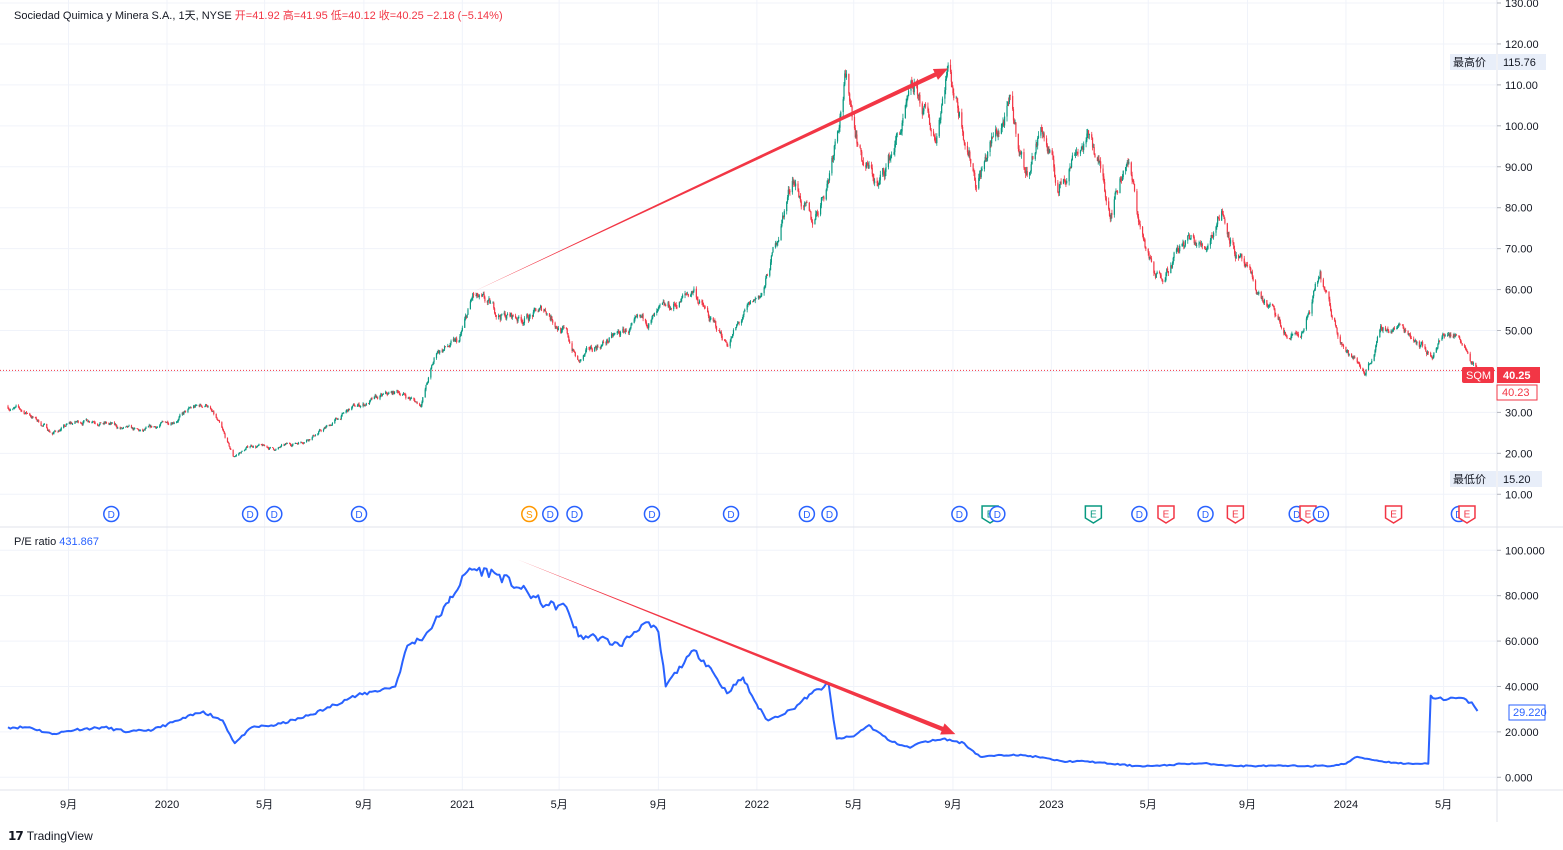 The width and height of the screenshot is (1563, 850). Describe the element at coordinates (789, 514) in the screenshot. I see `event-markers: DDDDSDDDDDDDEDEDEDEDEDEDE` at that location.